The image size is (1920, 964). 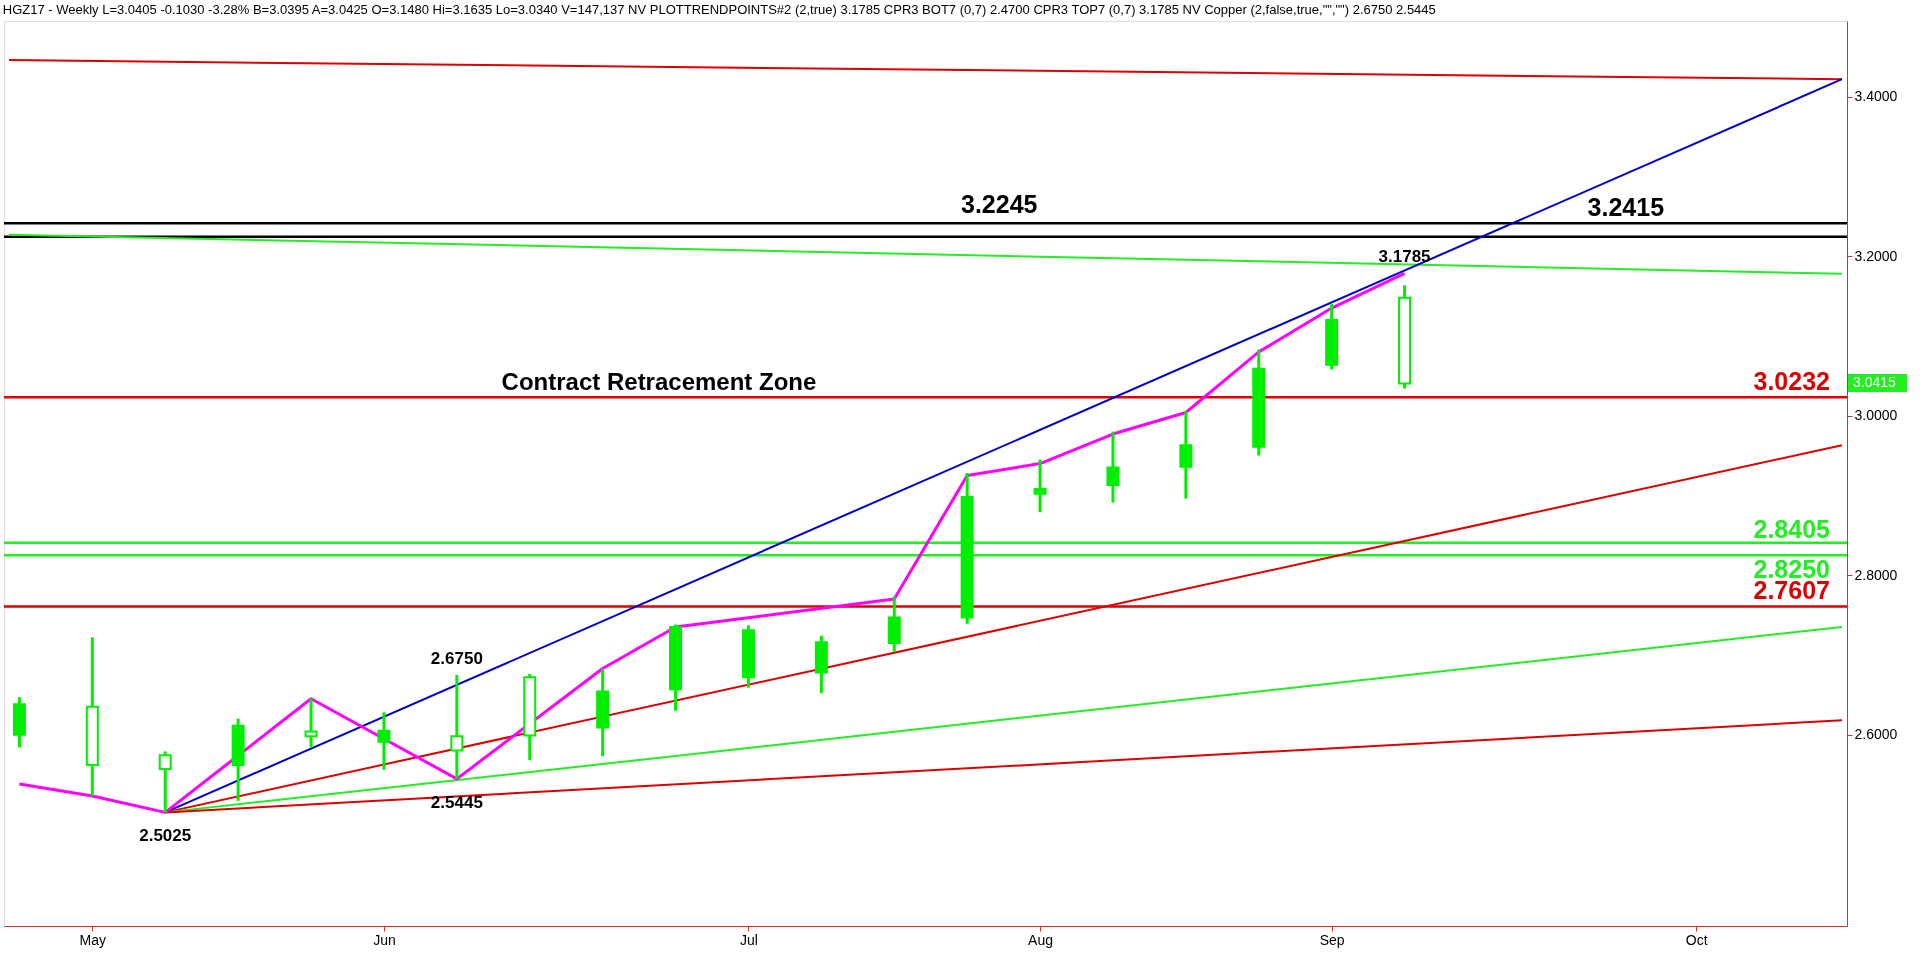 What do you see at coordinates (659, 381) in the screenshot?
I see `annotation: Contract Retracement Zone` at bounding box center [659, 381].